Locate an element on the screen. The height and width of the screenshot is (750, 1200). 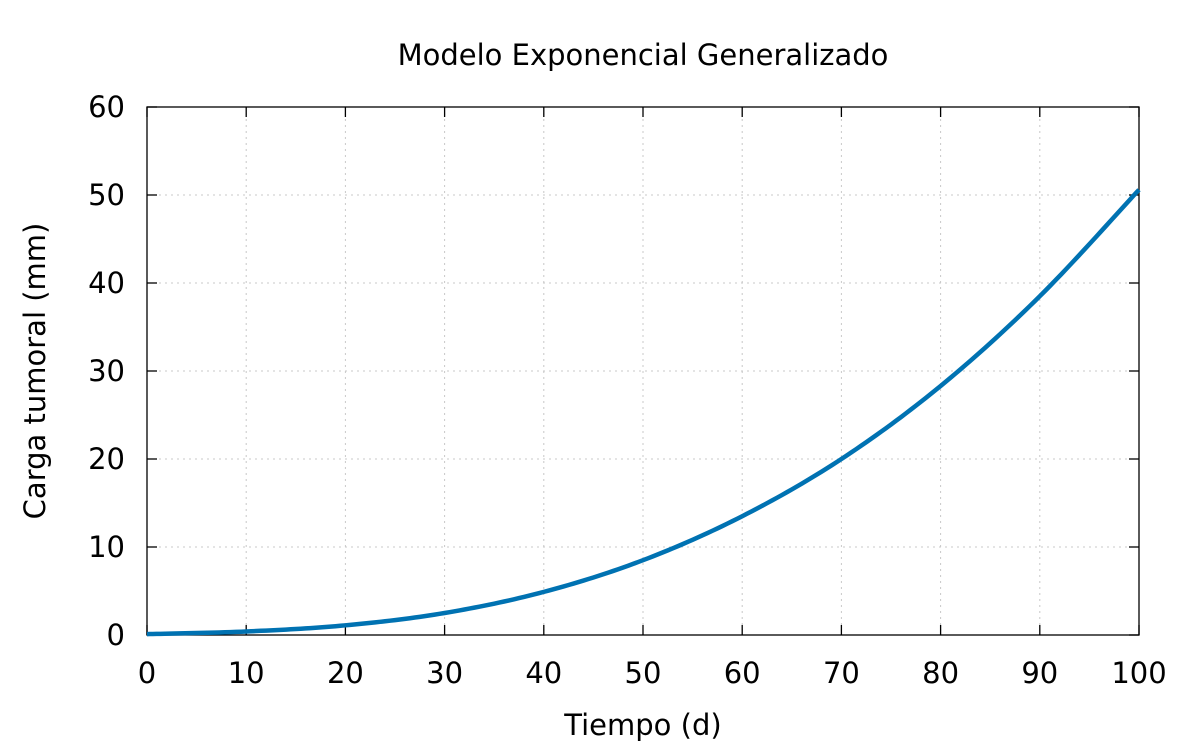
x-tick-label: 90 is located at coordinates (1039, 673).